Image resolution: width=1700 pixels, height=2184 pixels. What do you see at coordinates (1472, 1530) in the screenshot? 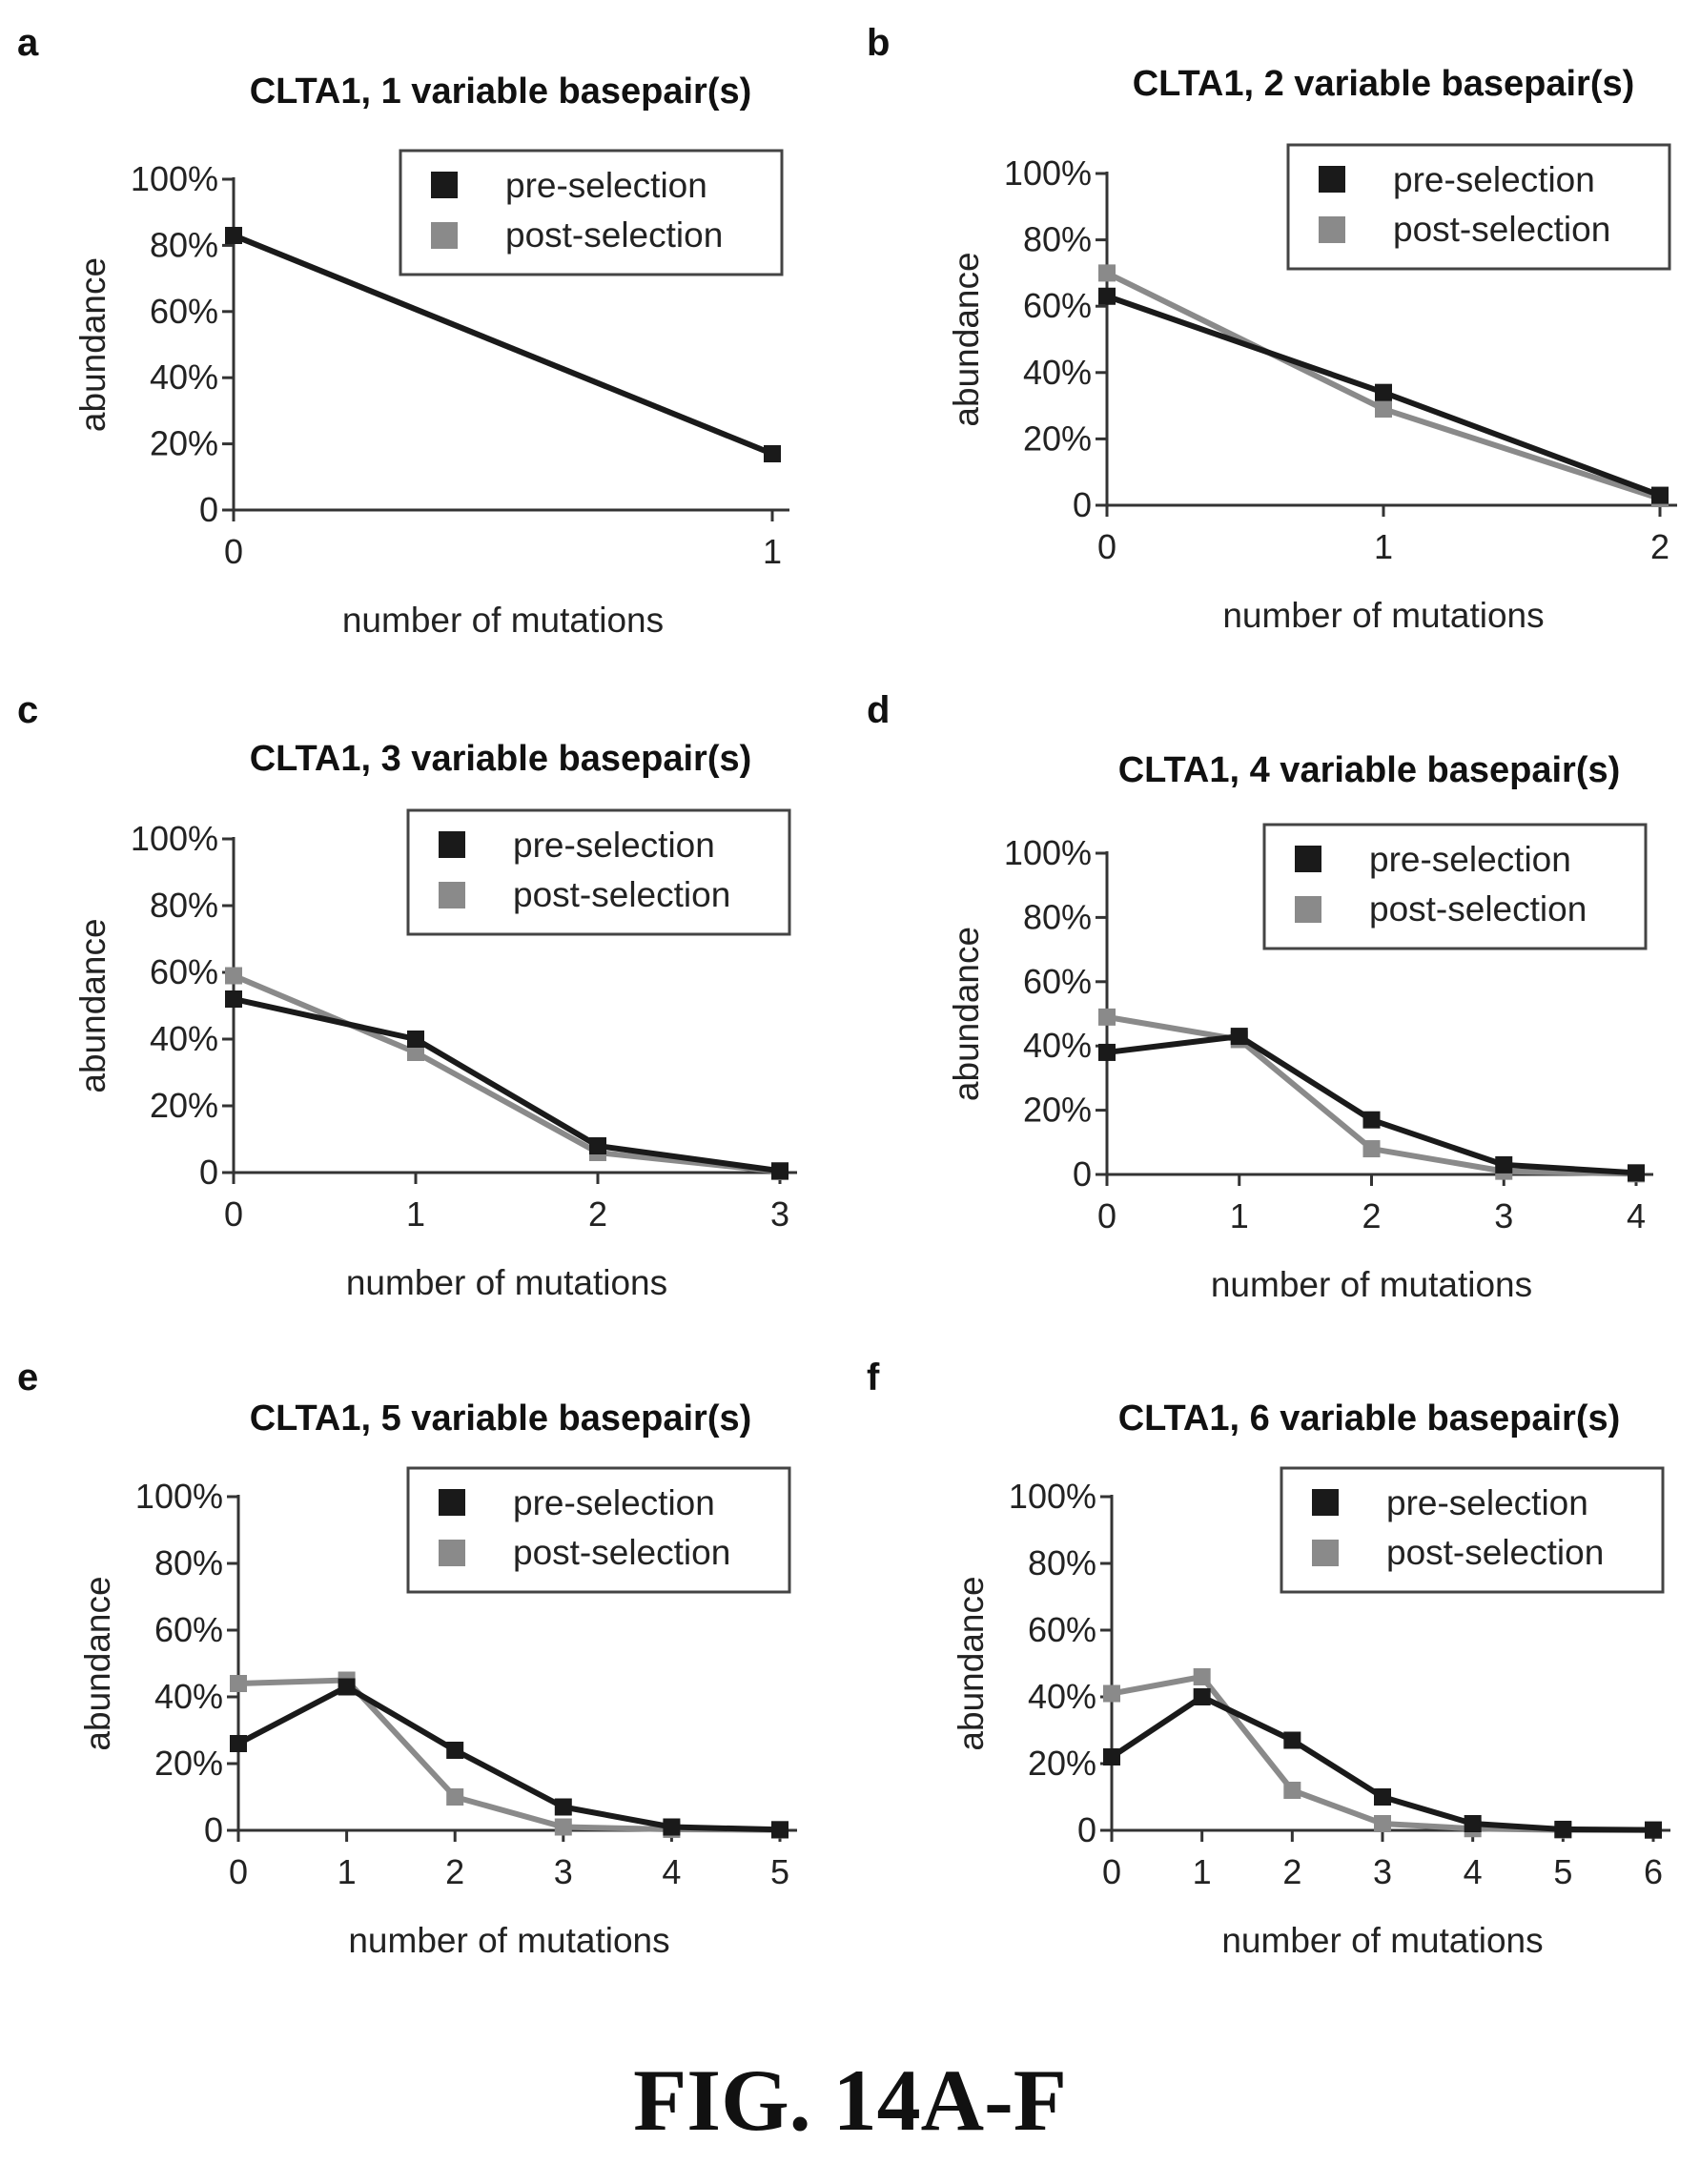
I see `legend: pre-selectionpost-selection` at bounding box center [1472, 1530].